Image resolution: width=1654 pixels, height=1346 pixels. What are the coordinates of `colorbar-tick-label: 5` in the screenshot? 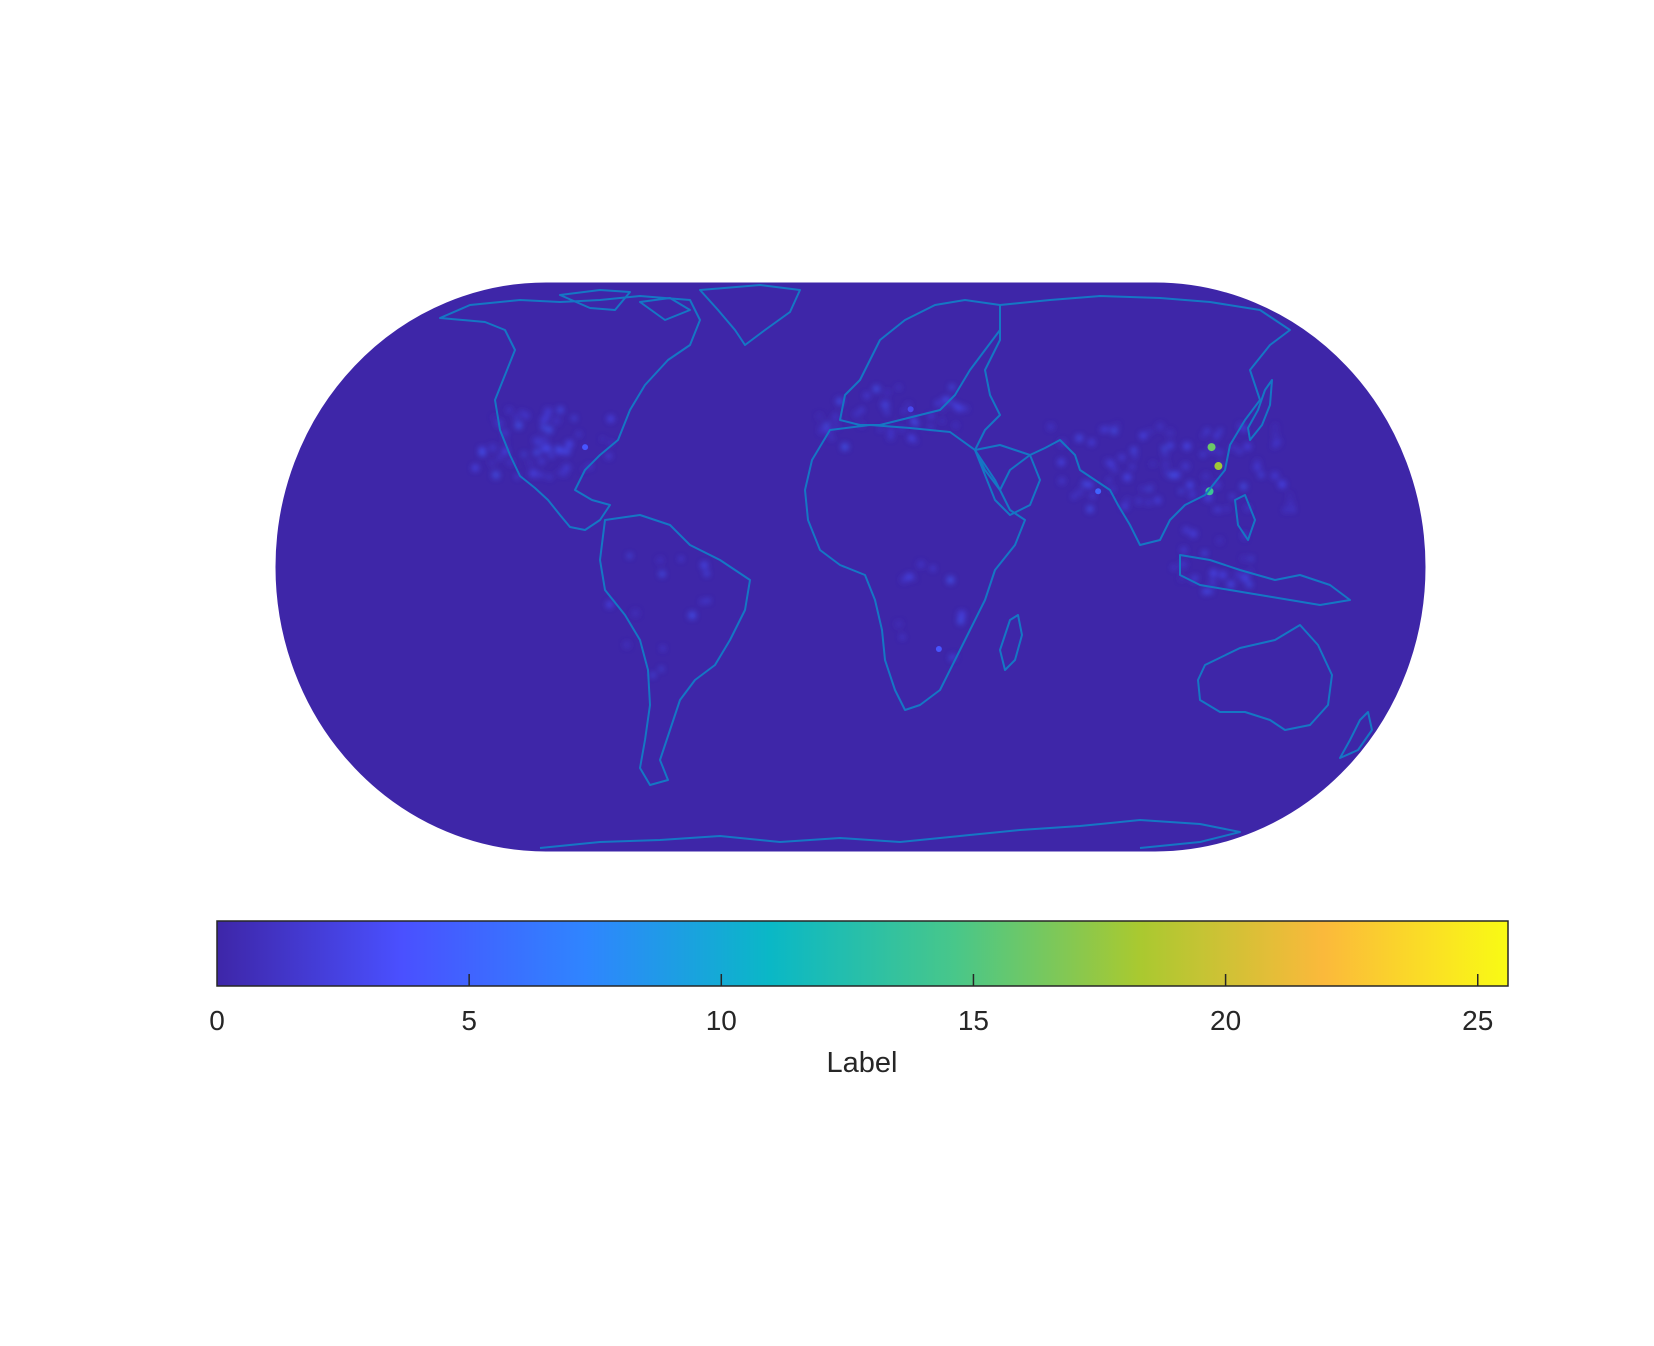 It's located at (469, 1020).